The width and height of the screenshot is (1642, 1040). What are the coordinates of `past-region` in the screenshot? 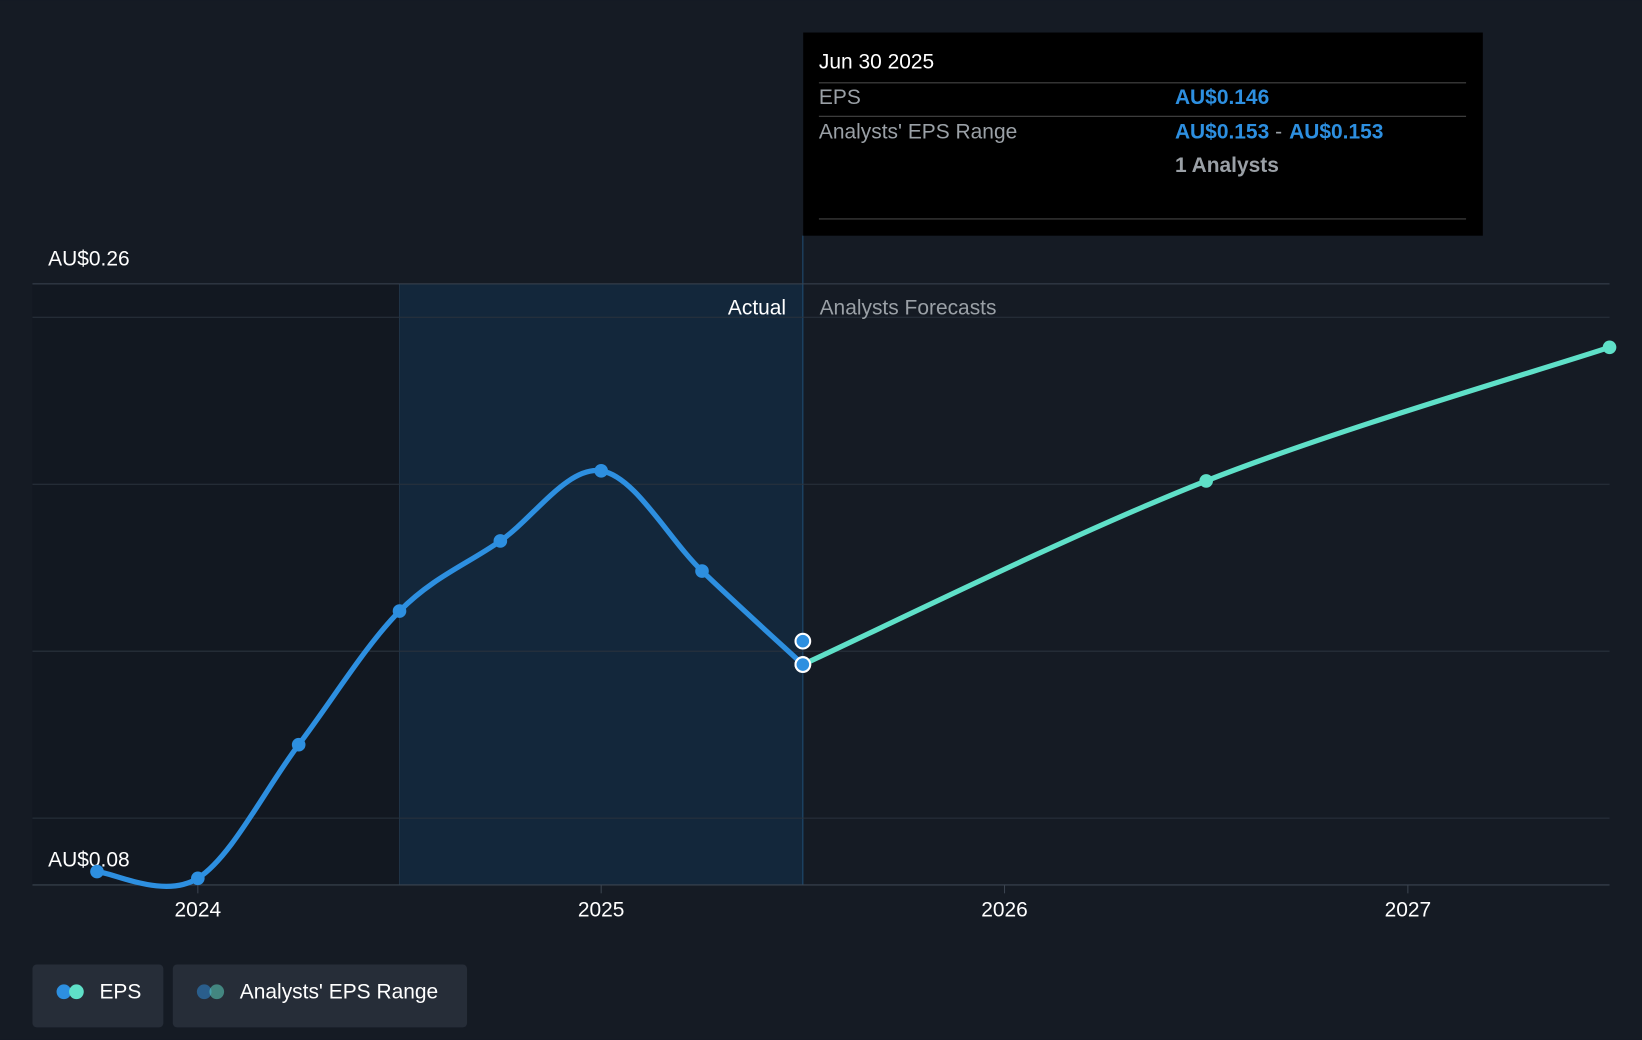 It's located at (216, 584).